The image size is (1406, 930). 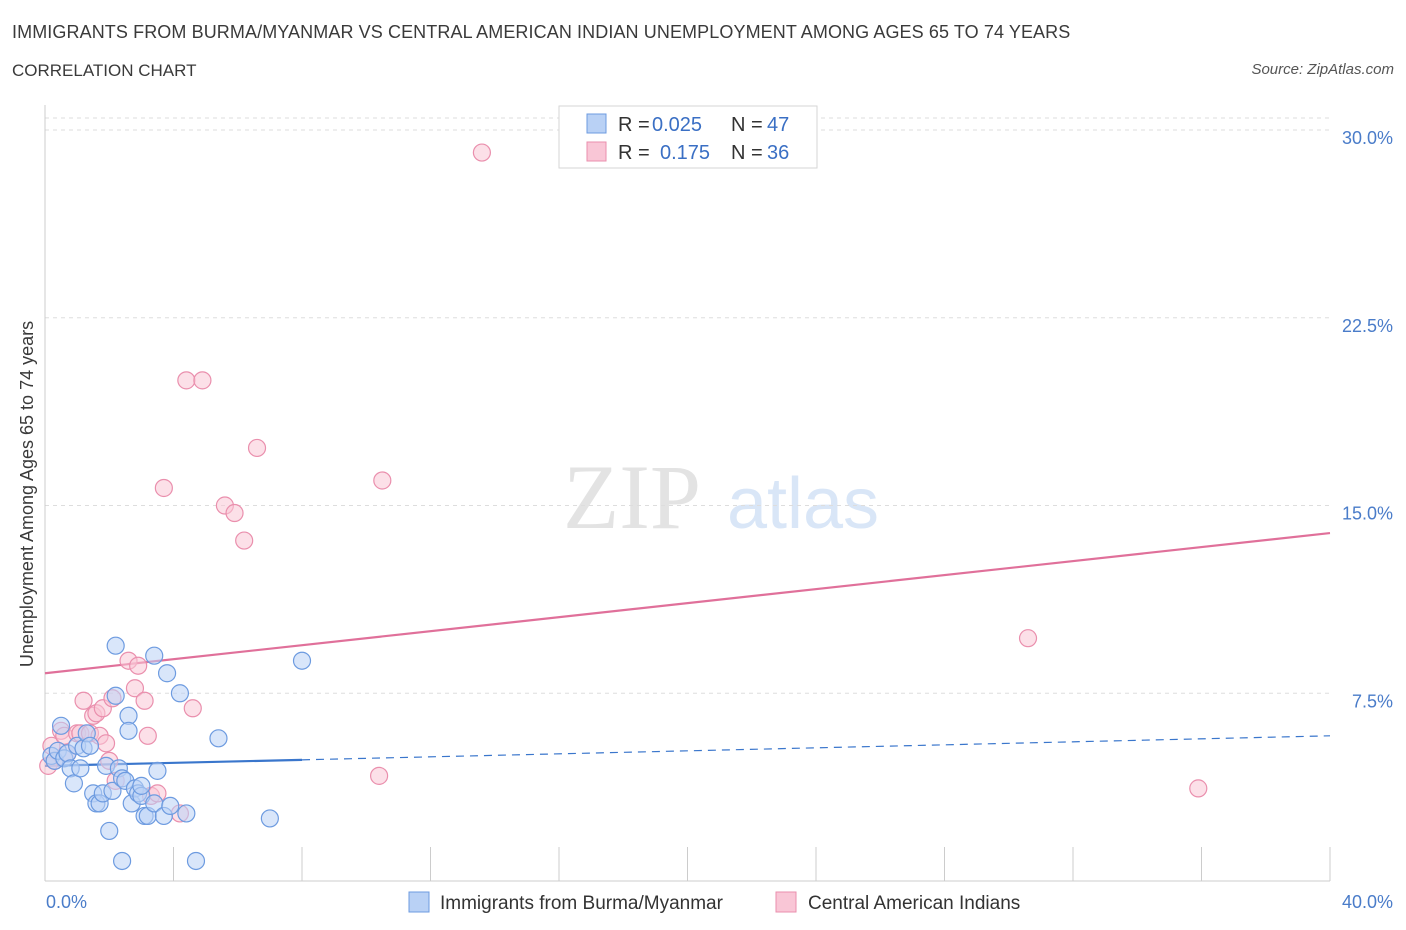 I want to click on legend-n-value-pink: 36, so click(x=778, y=153).